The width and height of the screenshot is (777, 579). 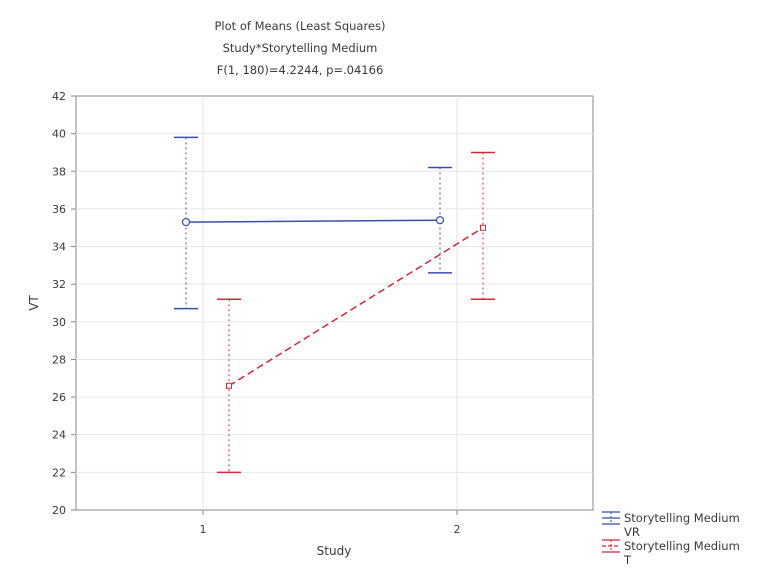 What do you see at coordinates (356, 307) in the screenshot?
I see `mean-line-t` at bounding box center [356, 307].